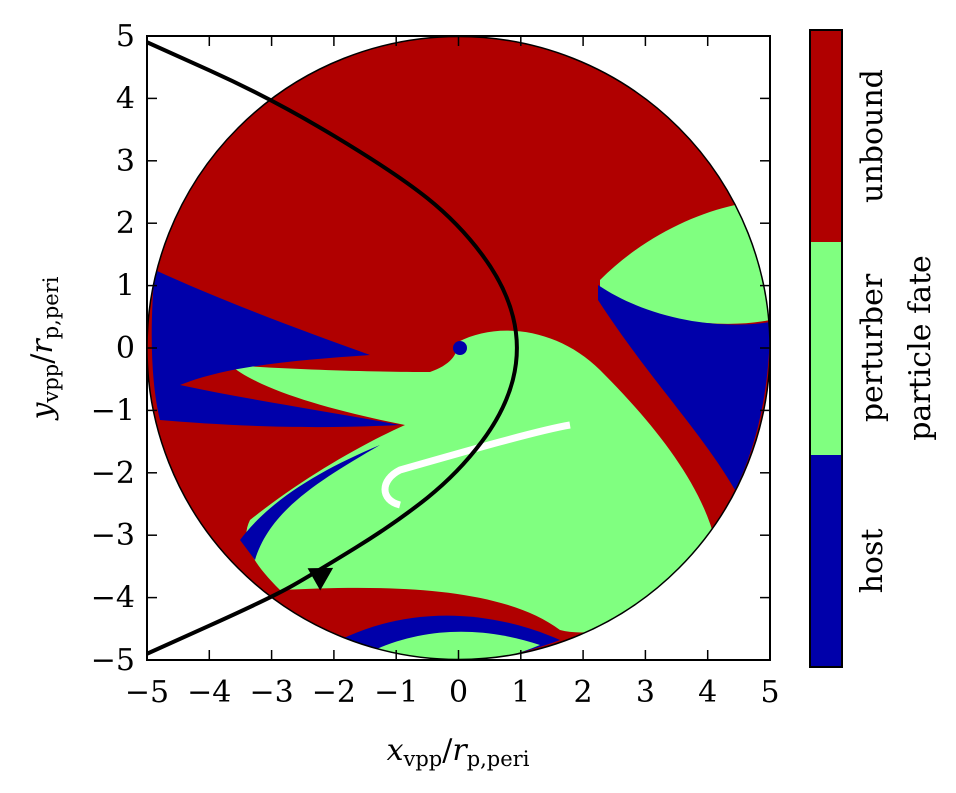 The image size is (956, 793). I want to click on x-tick-label: 5, so click(769, 692).